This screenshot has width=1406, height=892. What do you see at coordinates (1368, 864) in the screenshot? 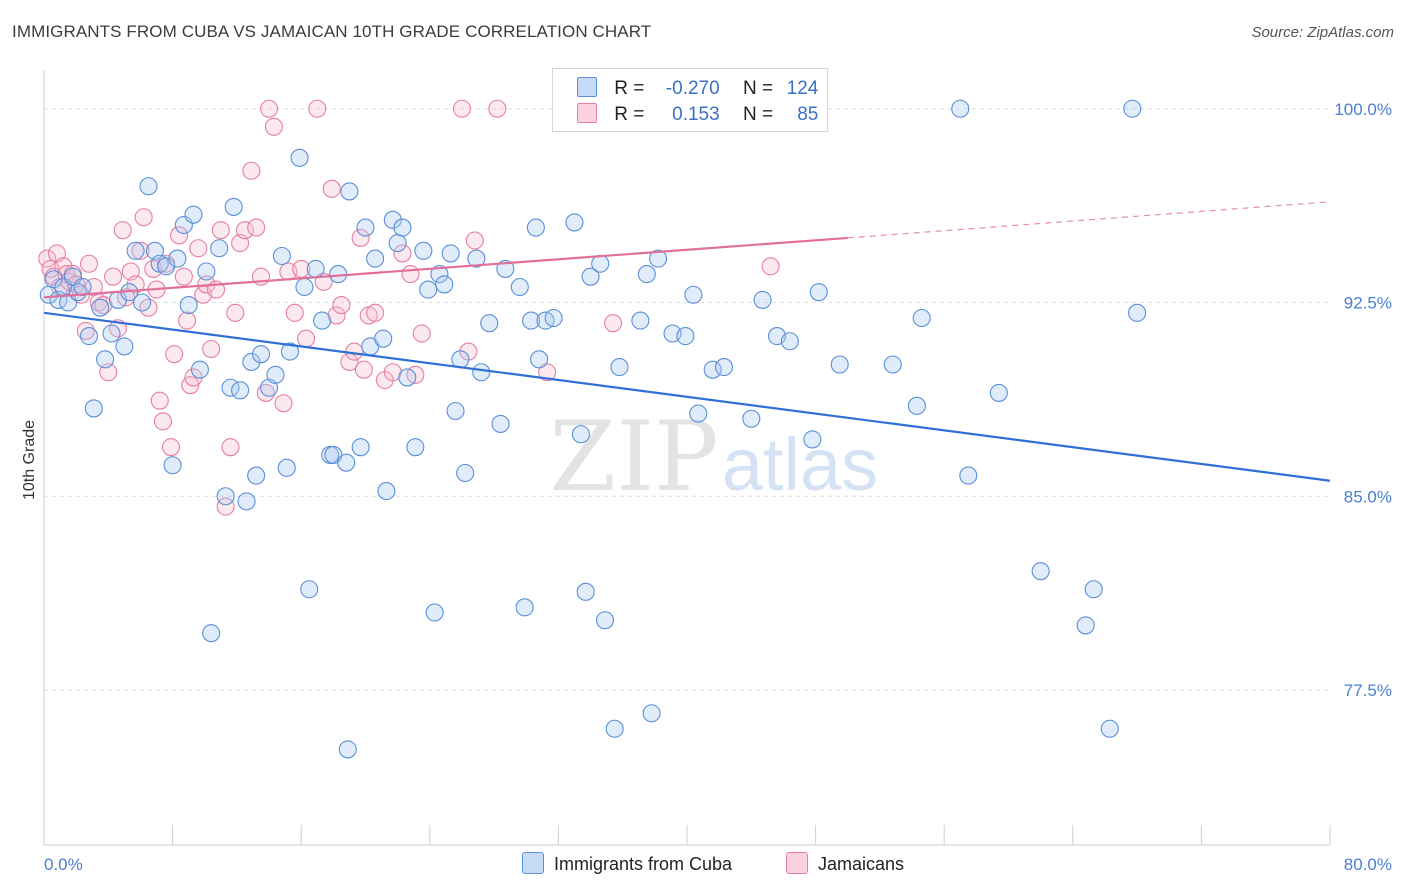
I see `x-tick-label: 80.0%` at bounding box center [1368, 864].